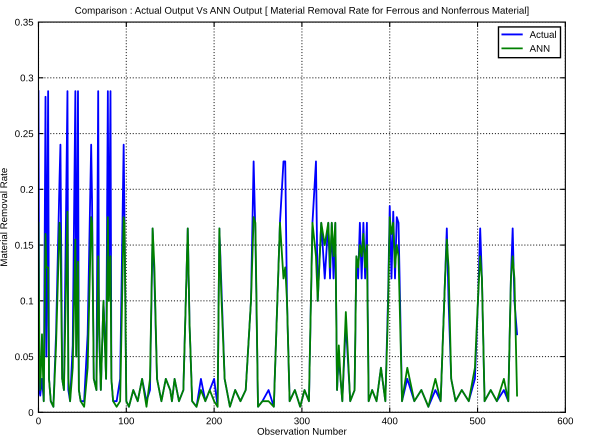  I want to click on x-tick-label: 200, so click(214, 420).